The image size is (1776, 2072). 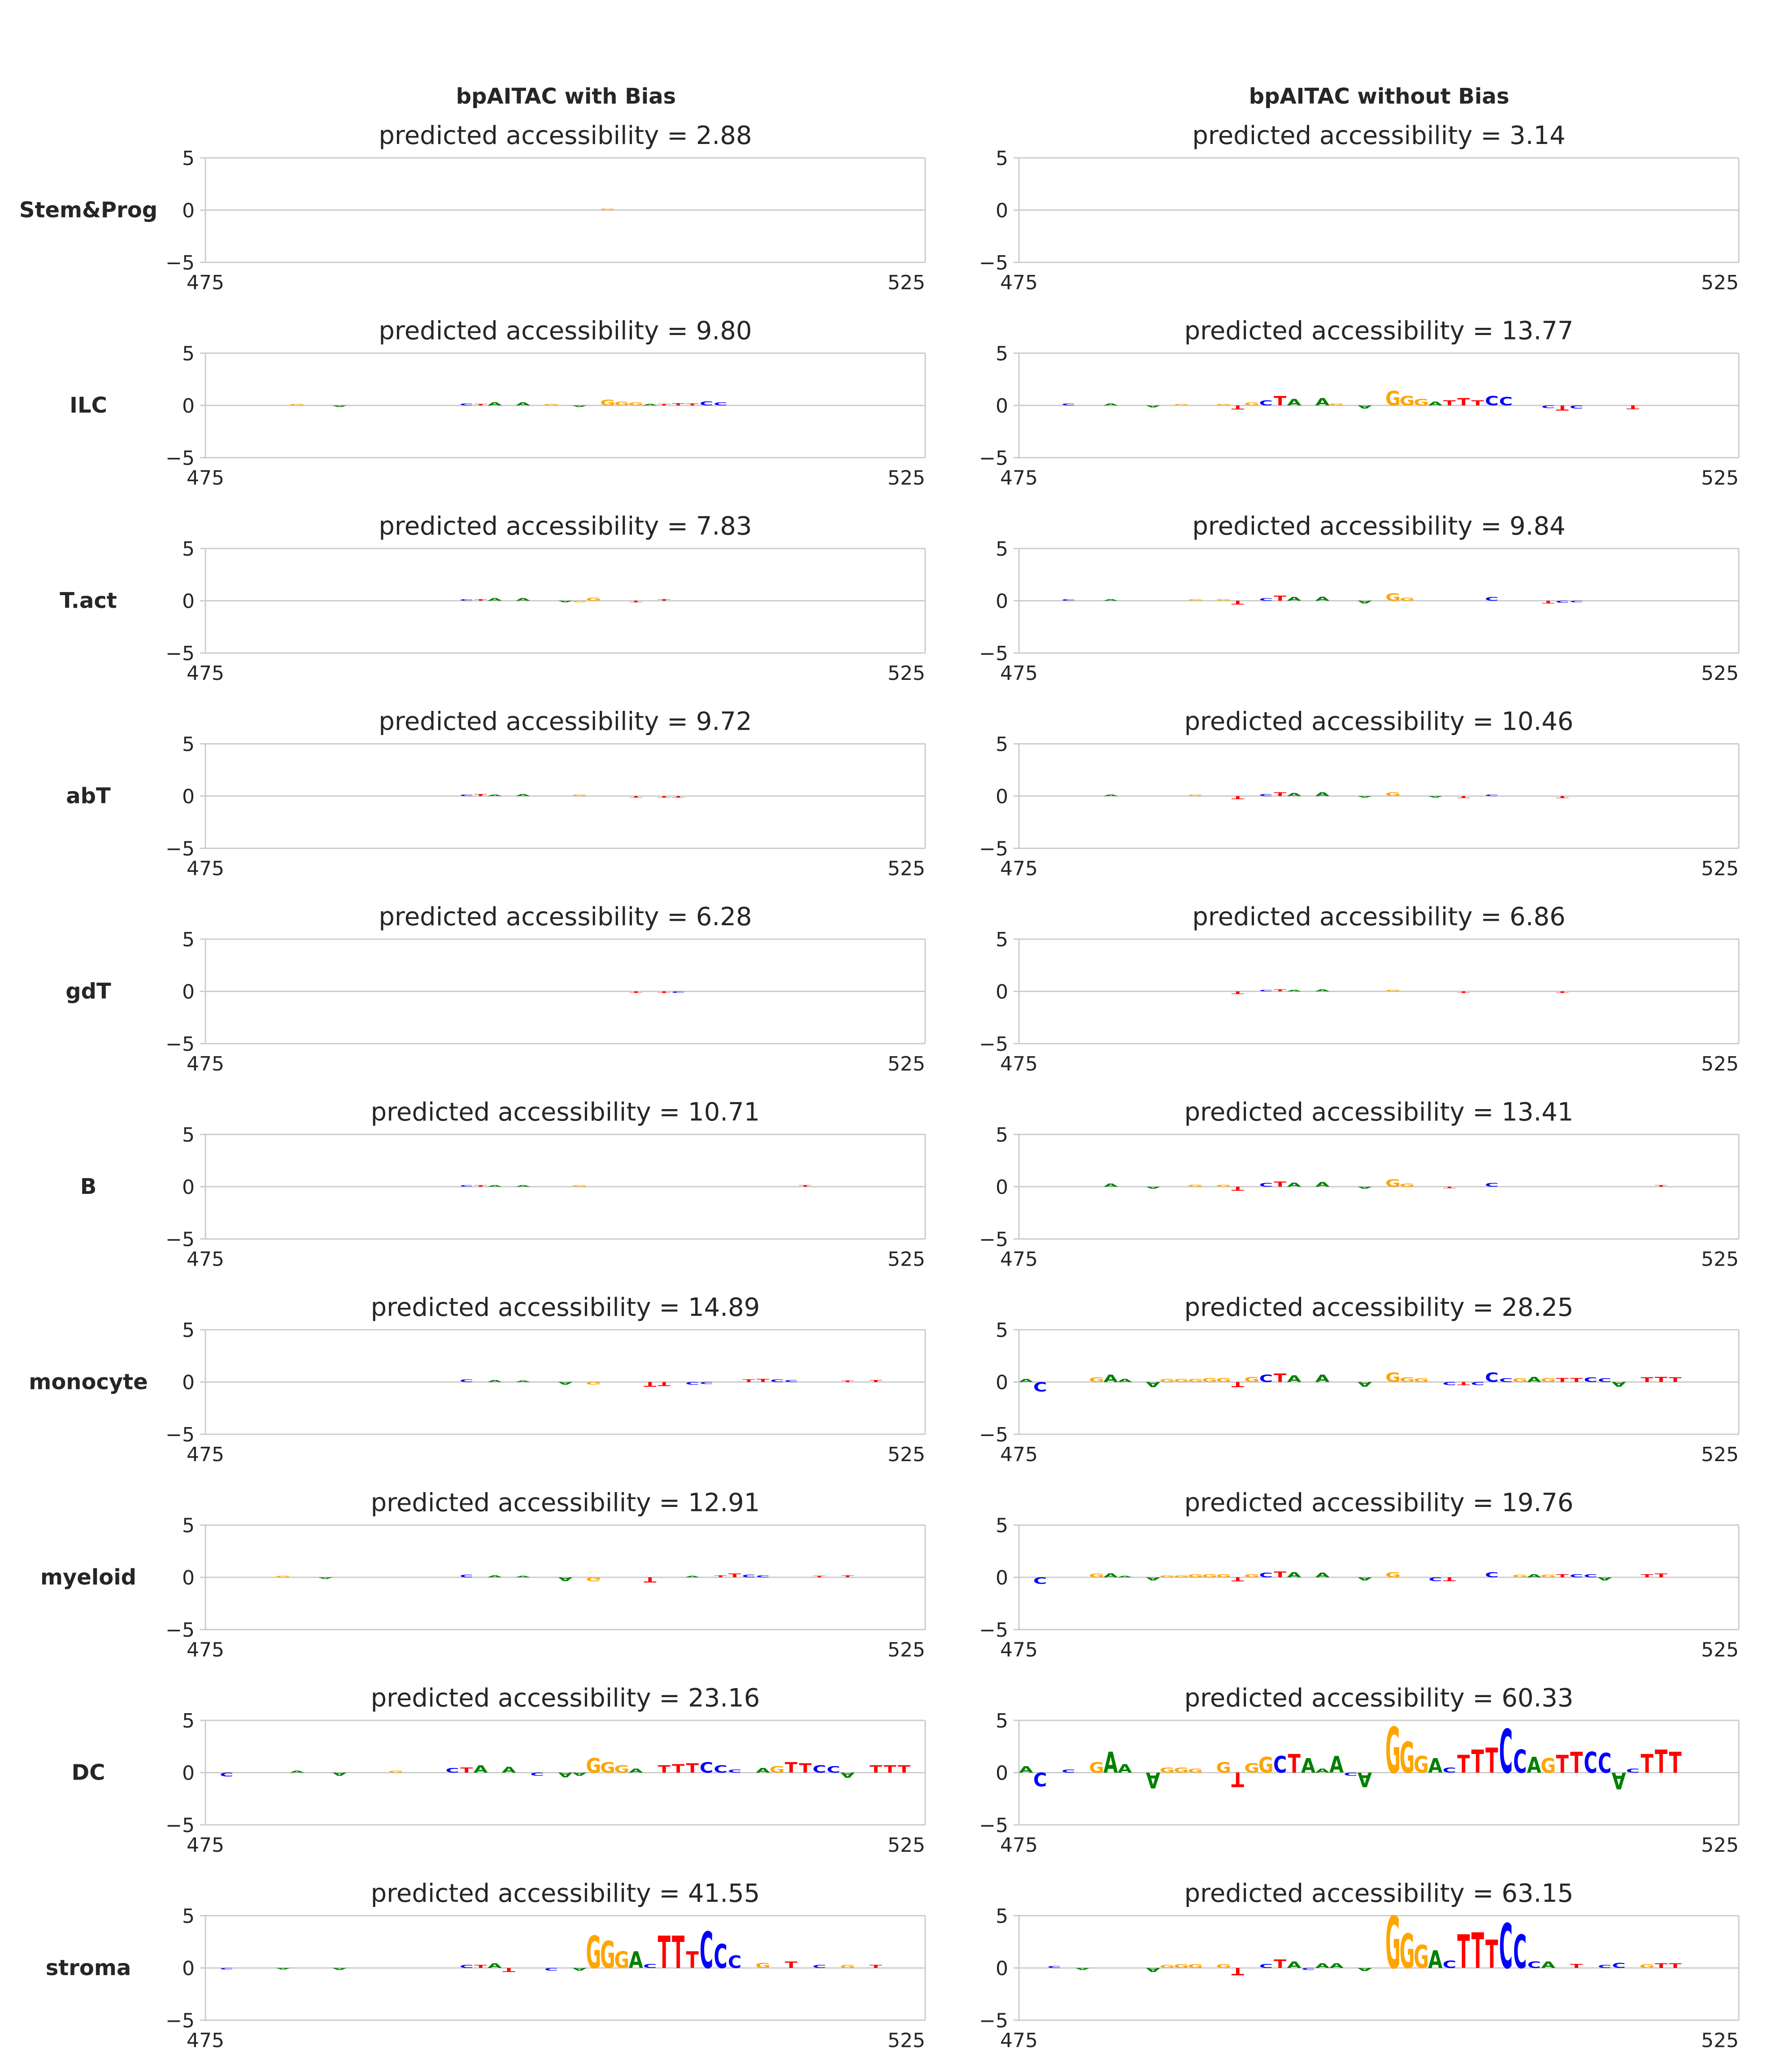 What do you see at coordinates (566, 1113) in the screenshot?
I see `panel-title: predicted accessibility = 10.71` at bounding box center [566, 1113].